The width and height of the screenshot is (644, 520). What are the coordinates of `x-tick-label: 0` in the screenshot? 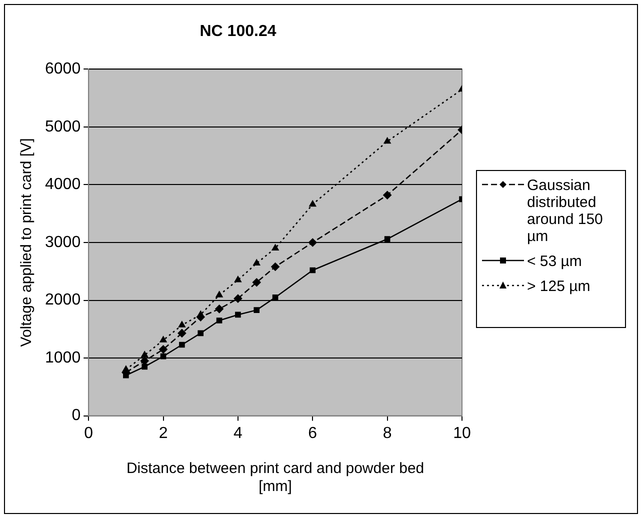 It's located at (89, 433).